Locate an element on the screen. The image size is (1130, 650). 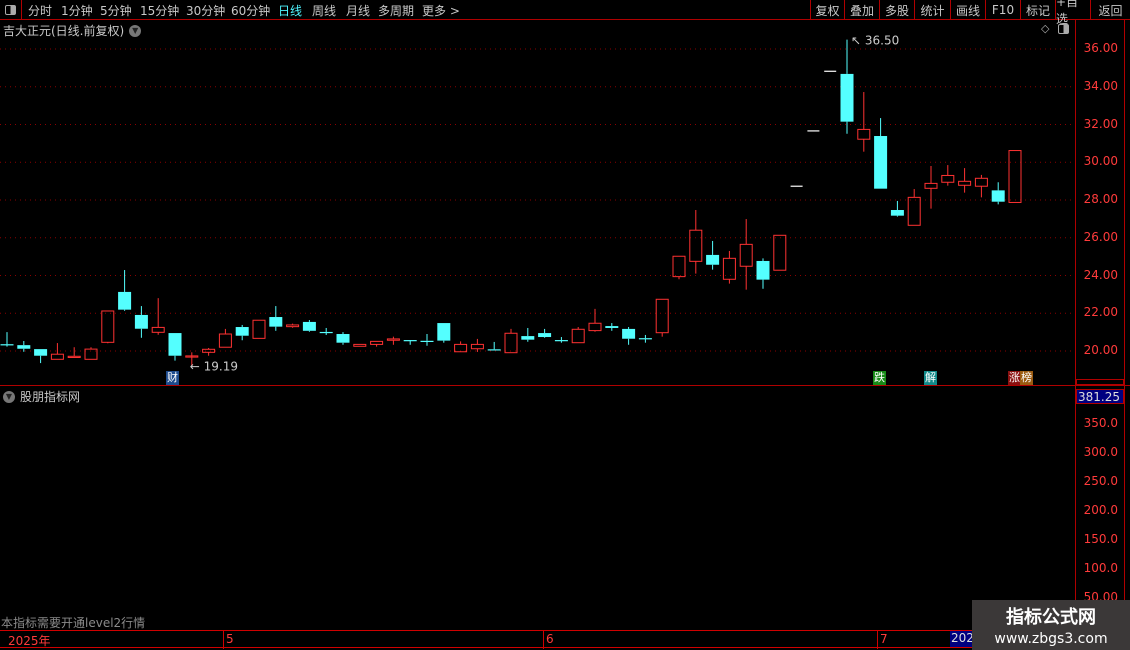
period-tab-fenshi: 分时 is located at coordinates (40, 11).